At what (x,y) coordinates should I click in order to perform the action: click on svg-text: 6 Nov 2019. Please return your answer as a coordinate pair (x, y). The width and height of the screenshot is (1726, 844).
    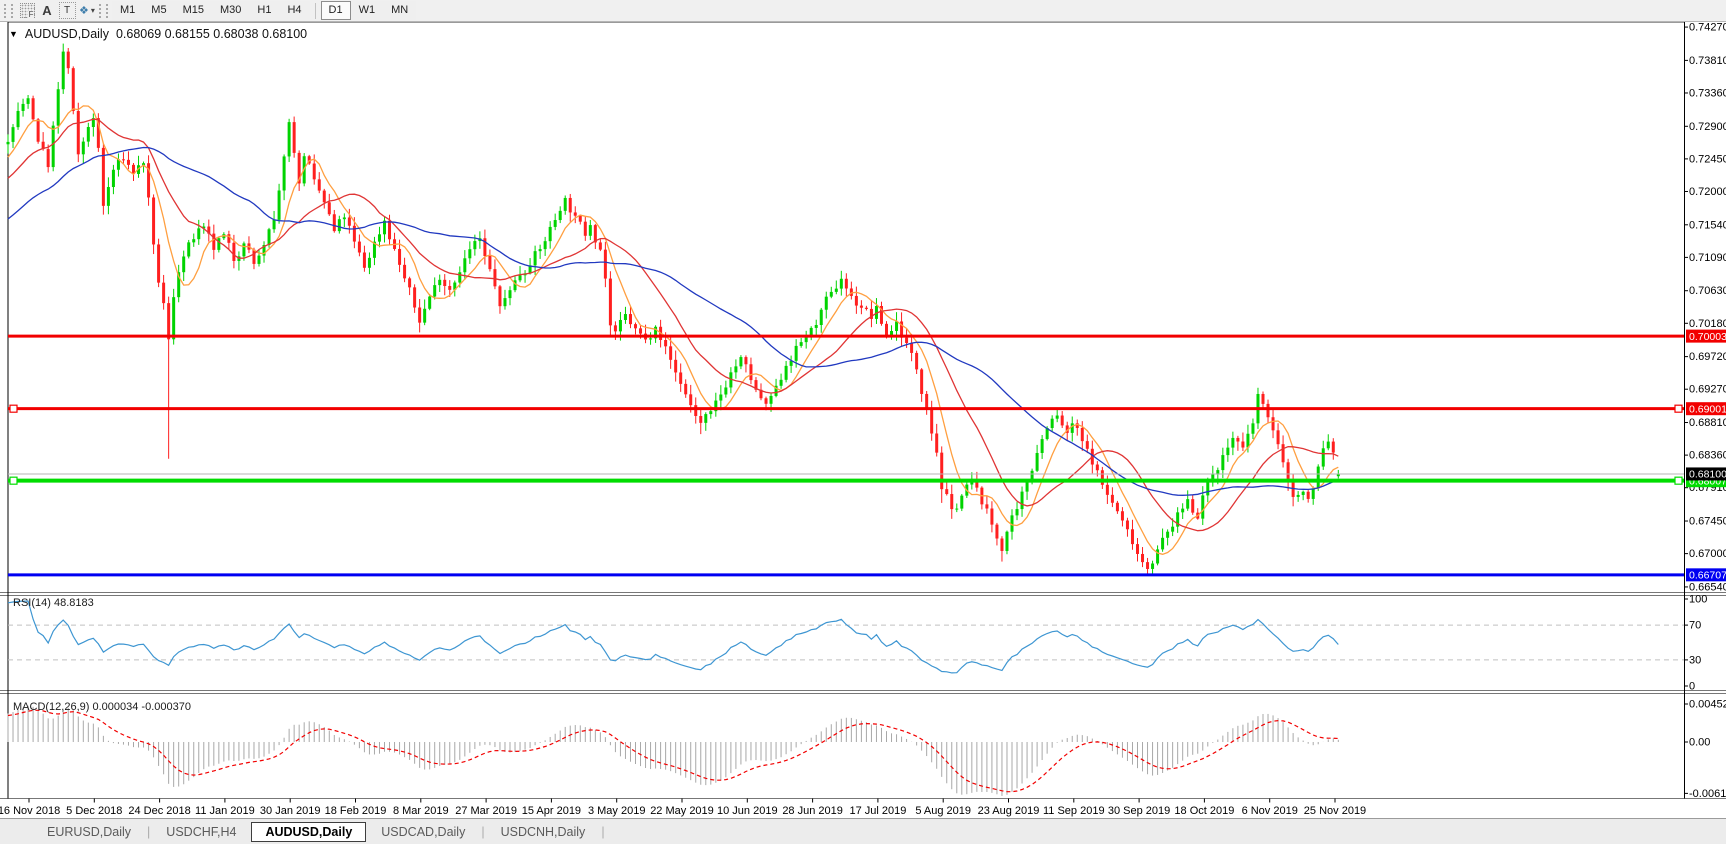
    Looking at the image, I should click on (1270, 811).